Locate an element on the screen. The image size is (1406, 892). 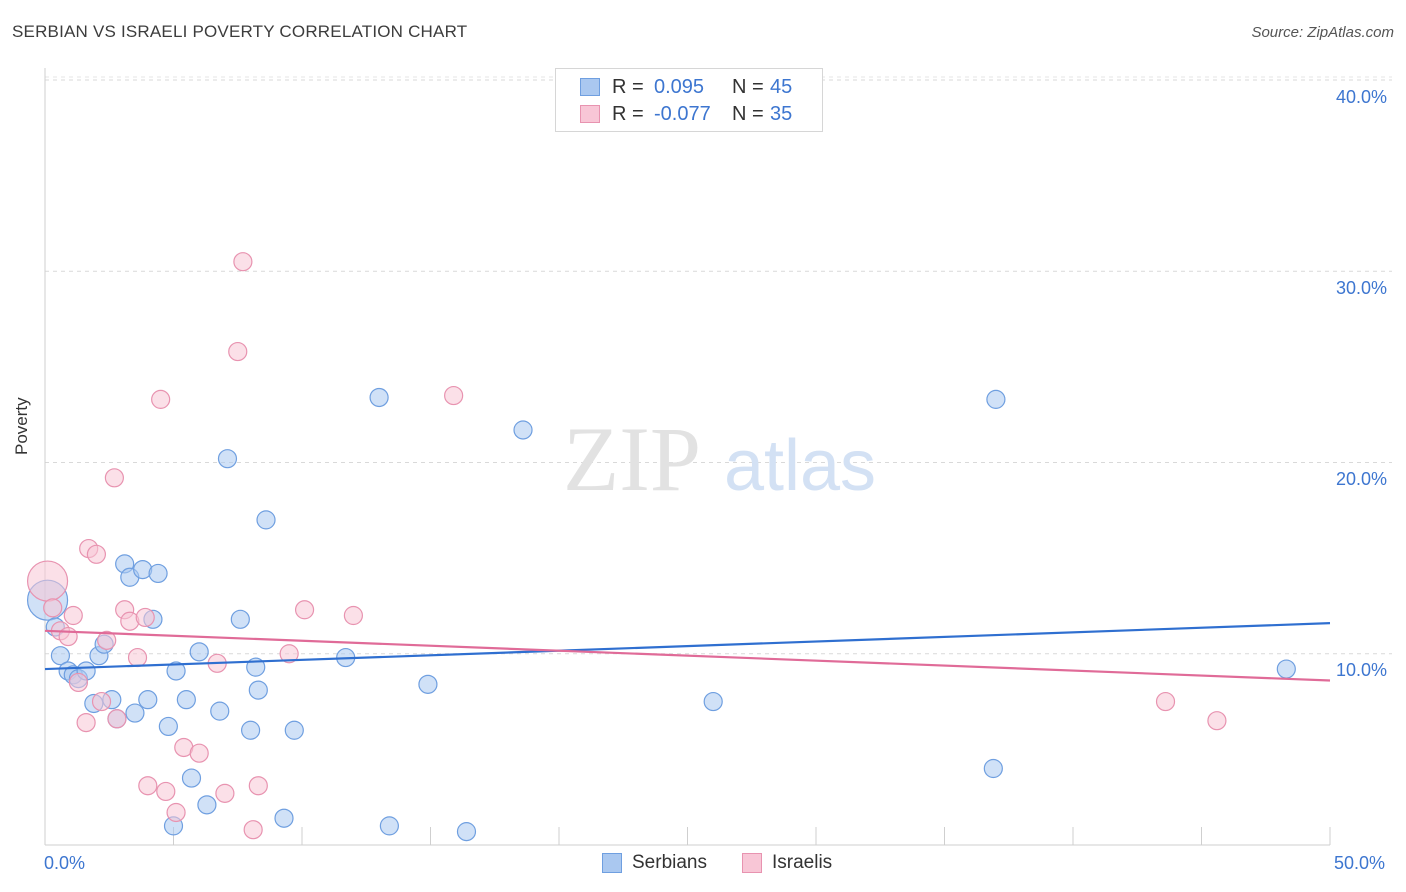
stats-legend: R = 0.095 N = 45 R = -0.077 N = 35 is located at coordinates (689, 100).